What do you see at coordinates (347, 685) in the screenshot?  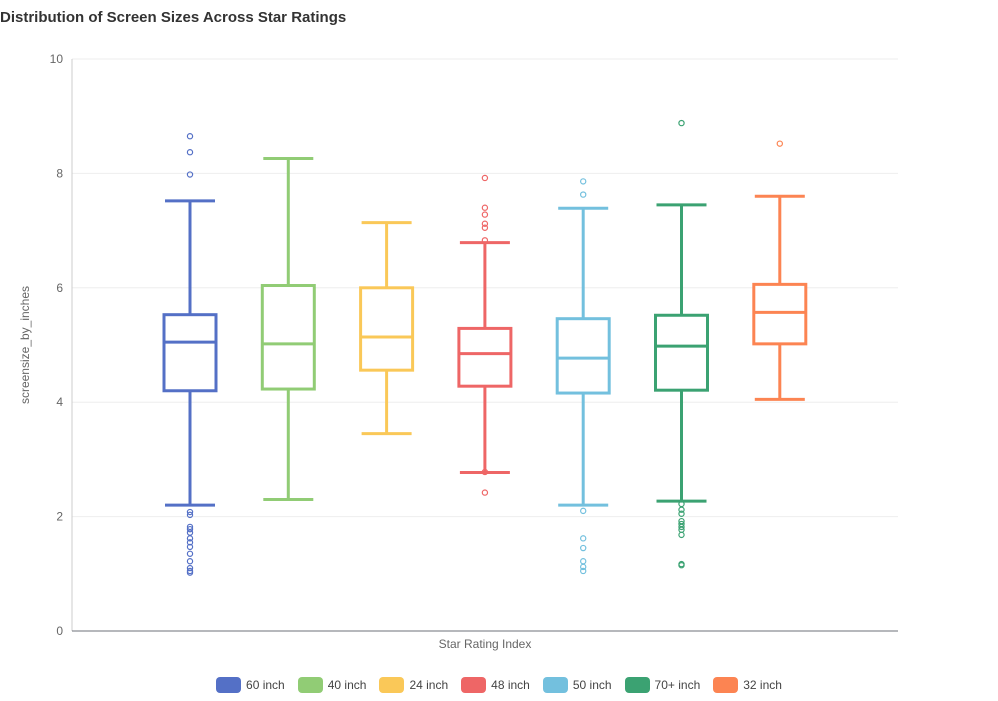 I see `legend-label: 40 inch` at bounding box center [347, 685].